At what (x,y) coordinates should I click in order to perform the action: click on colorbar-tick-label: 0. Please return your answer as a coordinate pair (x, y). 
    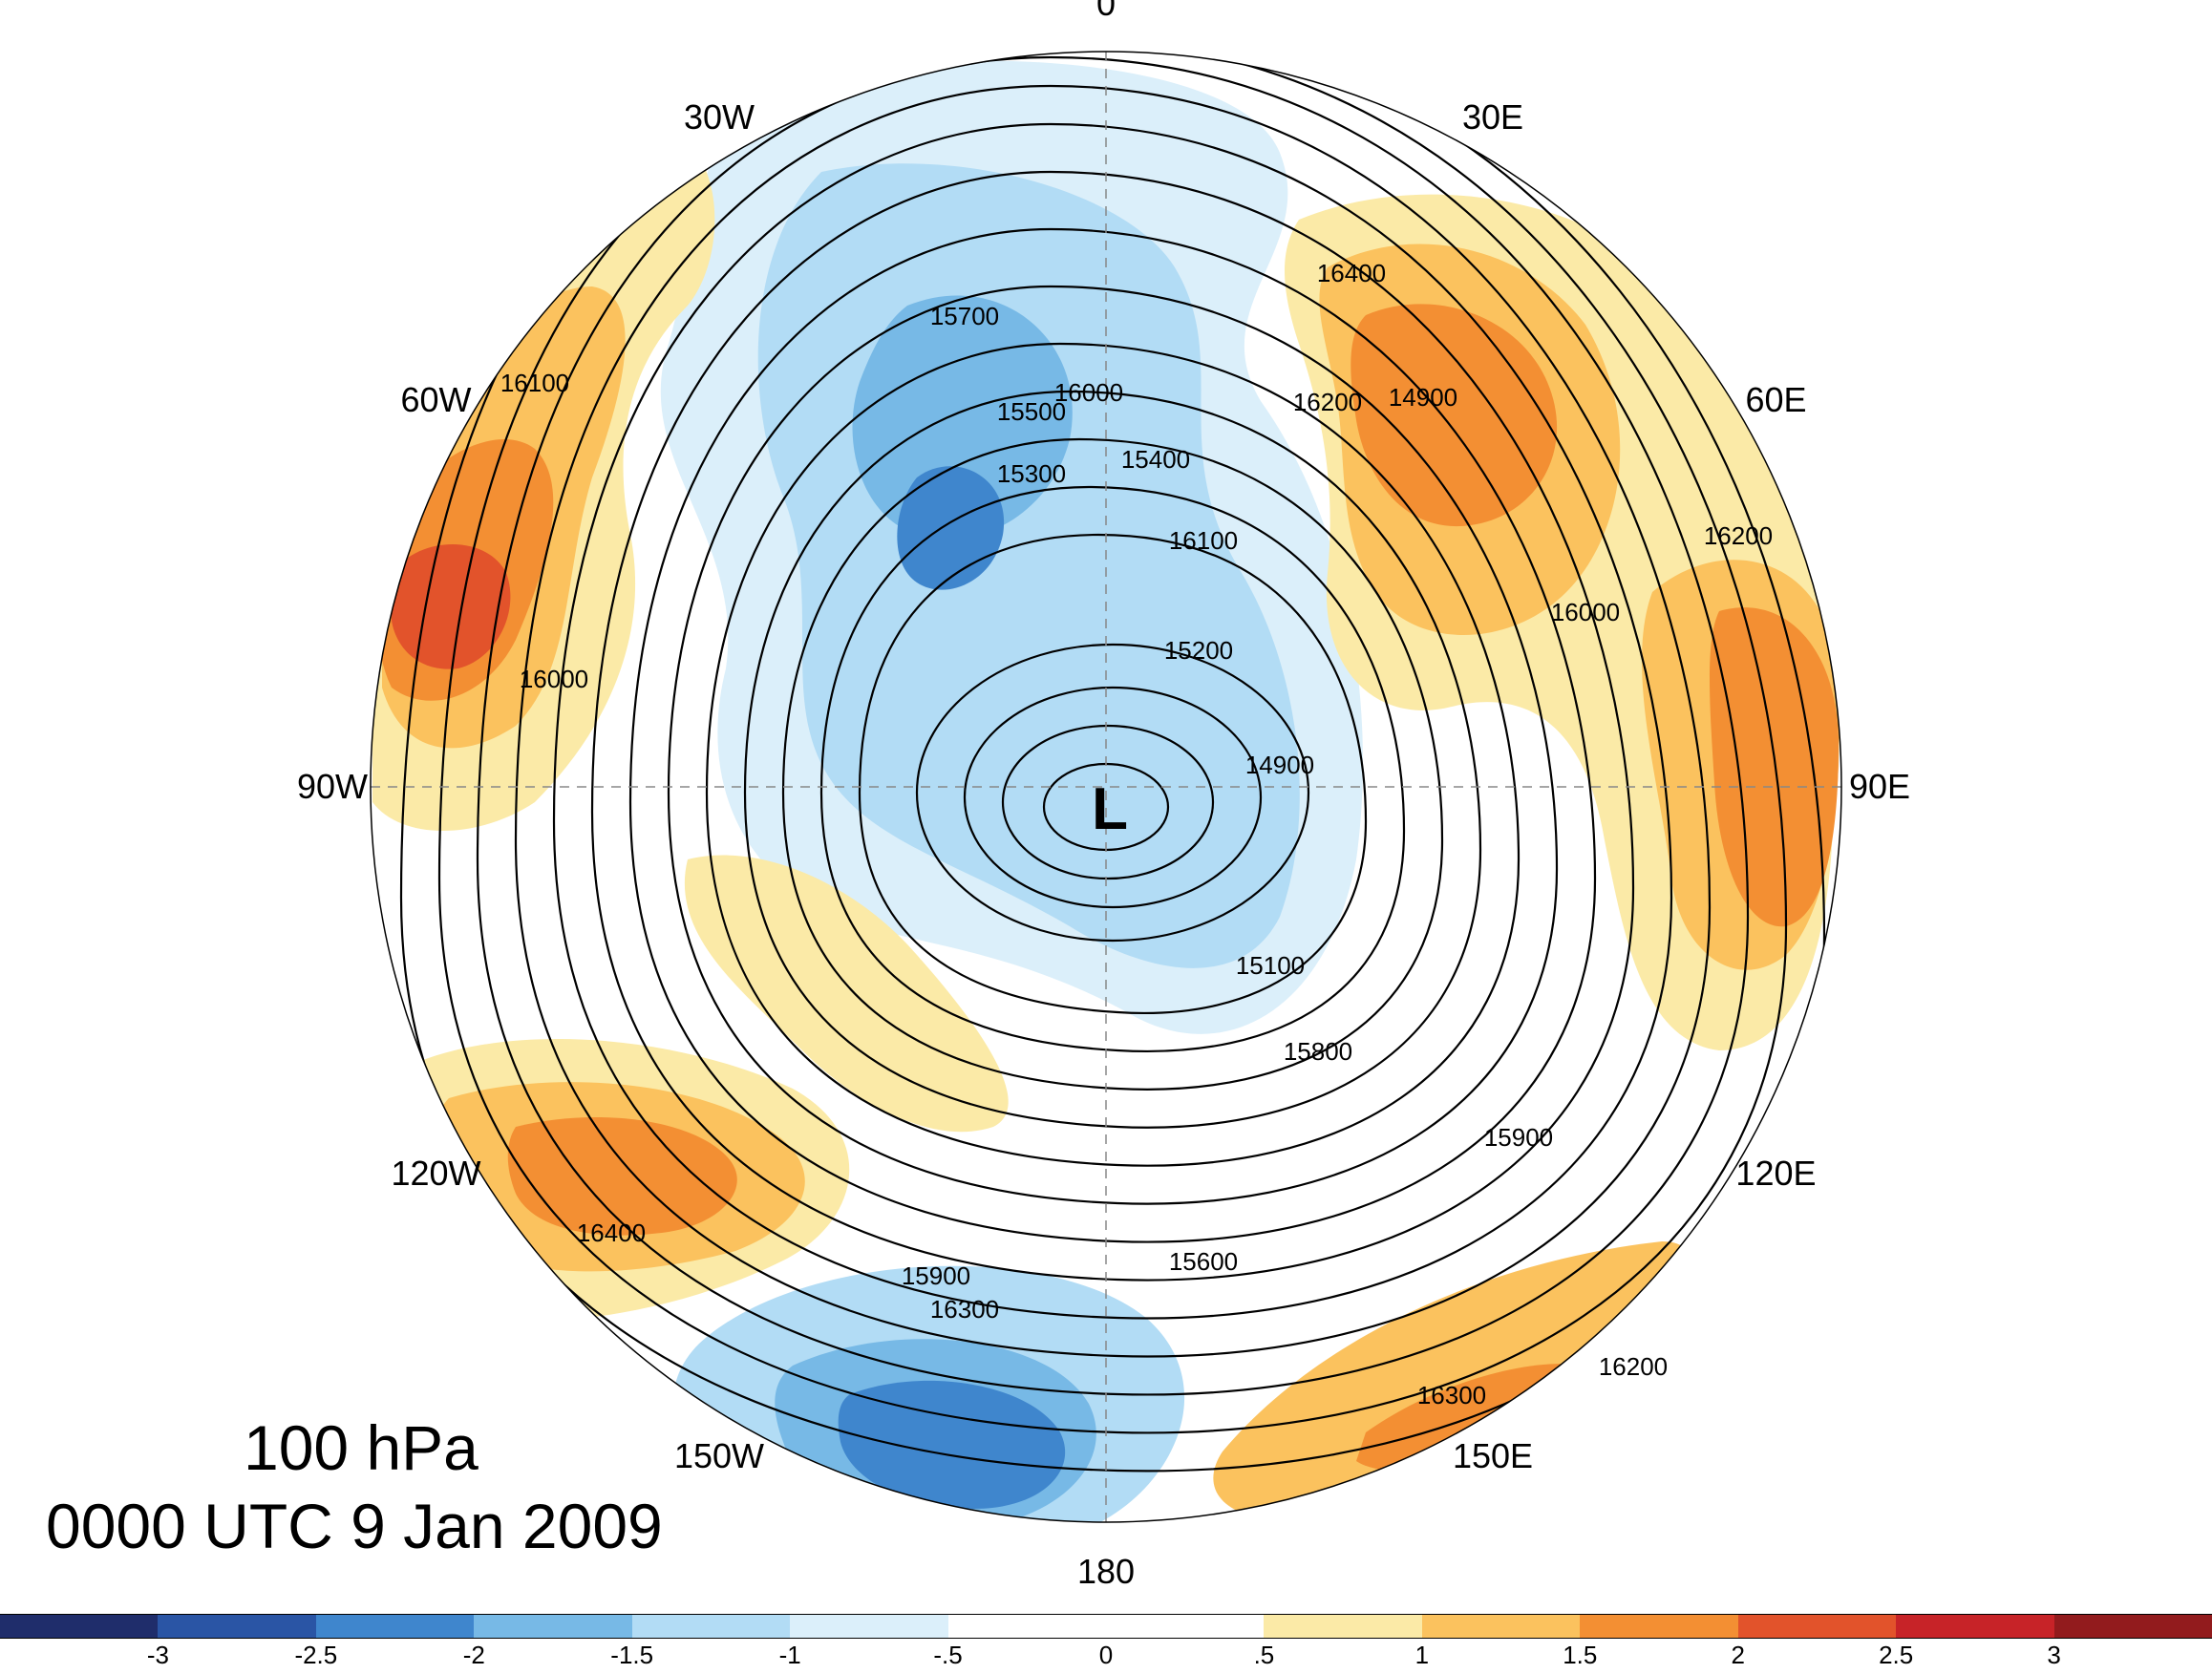
    Looking at the image, I should click on (1106, 1655).